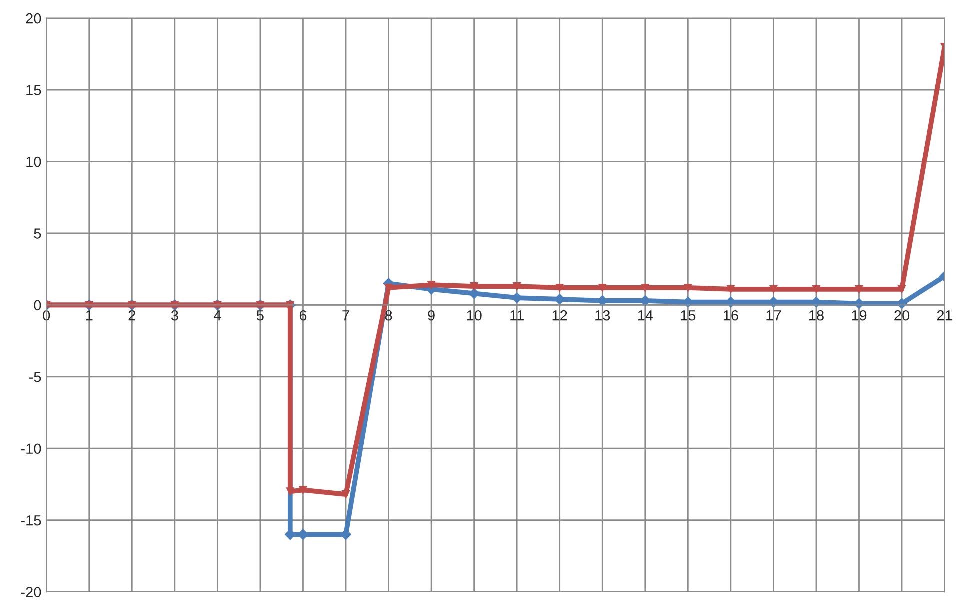 The width and height of the screenshot is (971, 611). Describe the element at coordinates (774, 315) in the screenshot. I see `x-tick-label: 17` at that location.